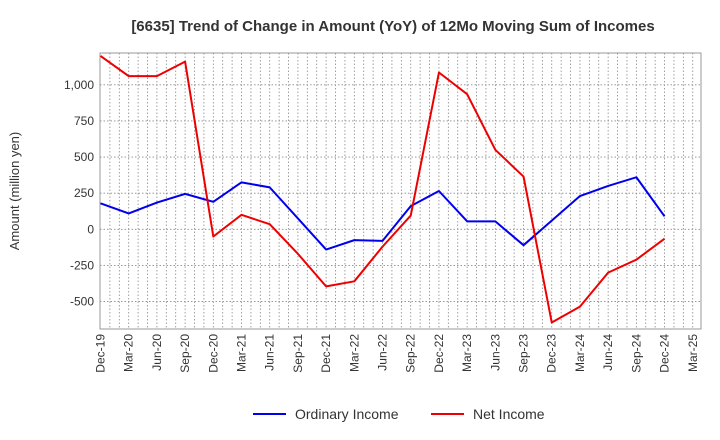 The image size is (720, 440). Describe the element at coordinates (326, 353) in the screenshot. I see `x-tick-label: Dec-21` at that location.